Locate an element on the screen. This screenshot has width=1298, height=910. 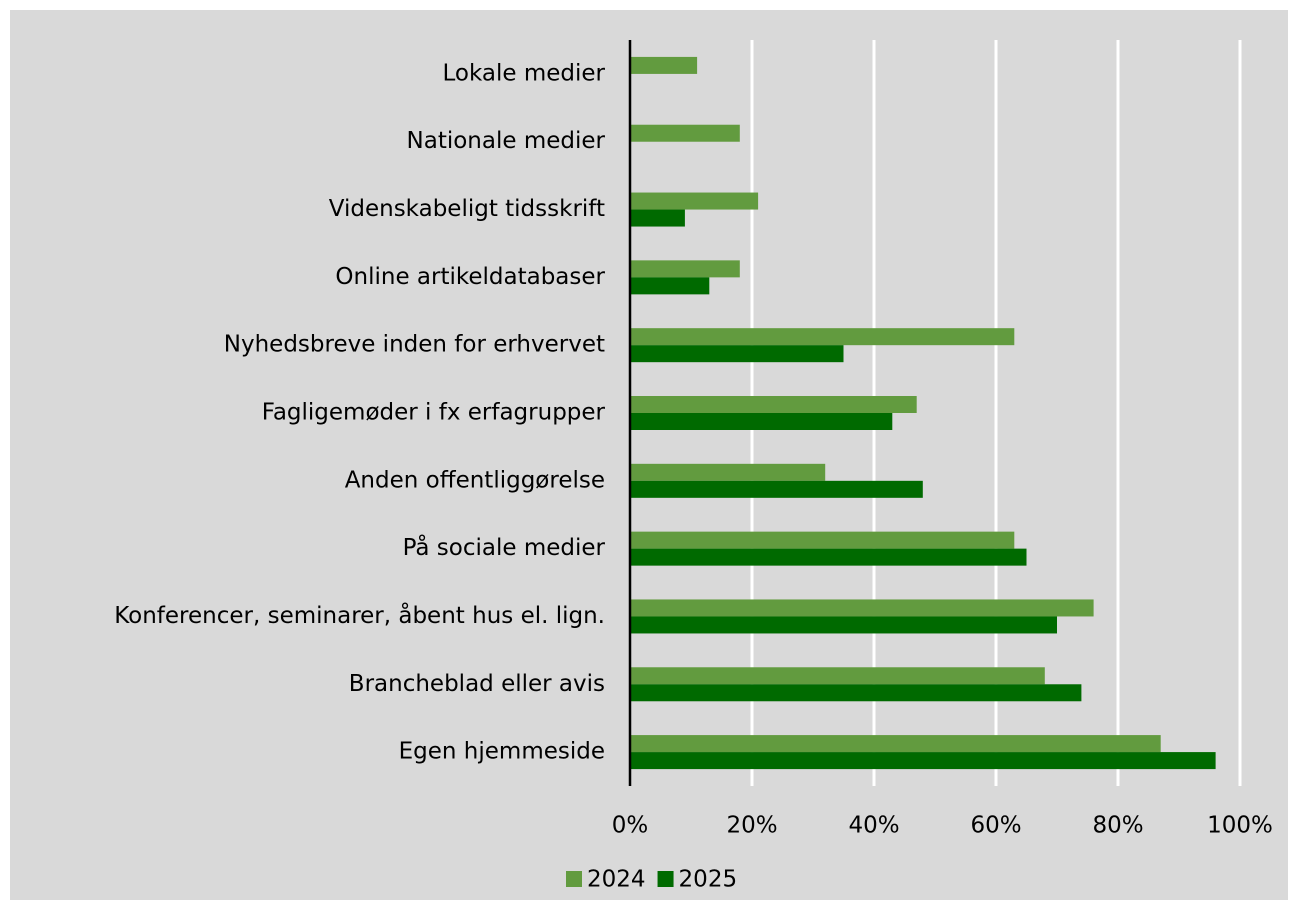
y-tick-label: Videnskabeligt tidsskrift is located at coordinates (467, 209).